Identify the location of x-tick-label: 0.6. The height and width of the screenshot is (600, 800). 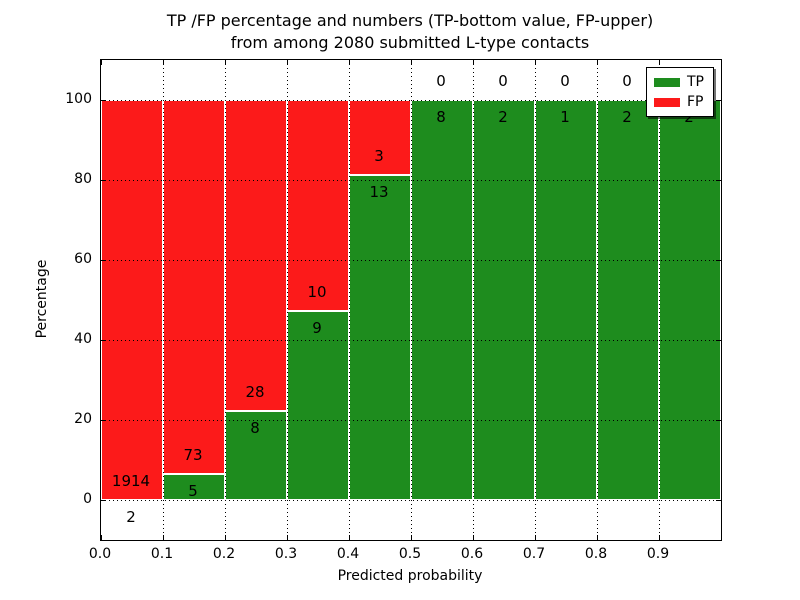
(472, 554).